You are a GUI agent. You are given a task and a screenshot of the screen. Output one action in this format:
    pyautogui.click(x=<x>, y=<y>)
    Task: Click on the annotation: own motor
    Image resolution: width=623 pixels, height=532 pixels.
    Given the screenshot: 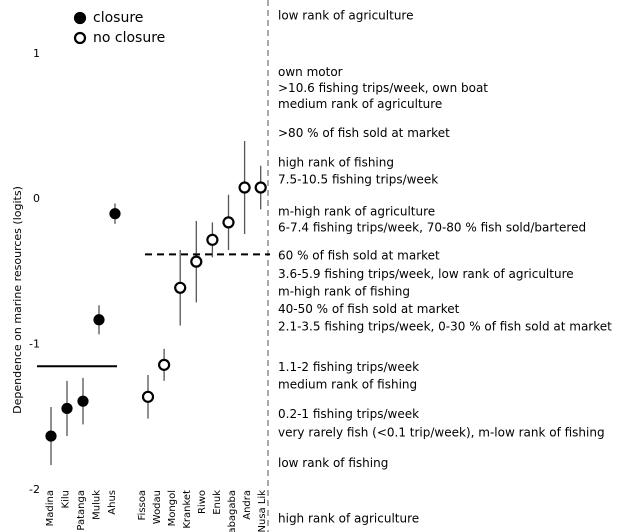 What is the action you would take?
    pyautogui.click(x=310, y=72)
    